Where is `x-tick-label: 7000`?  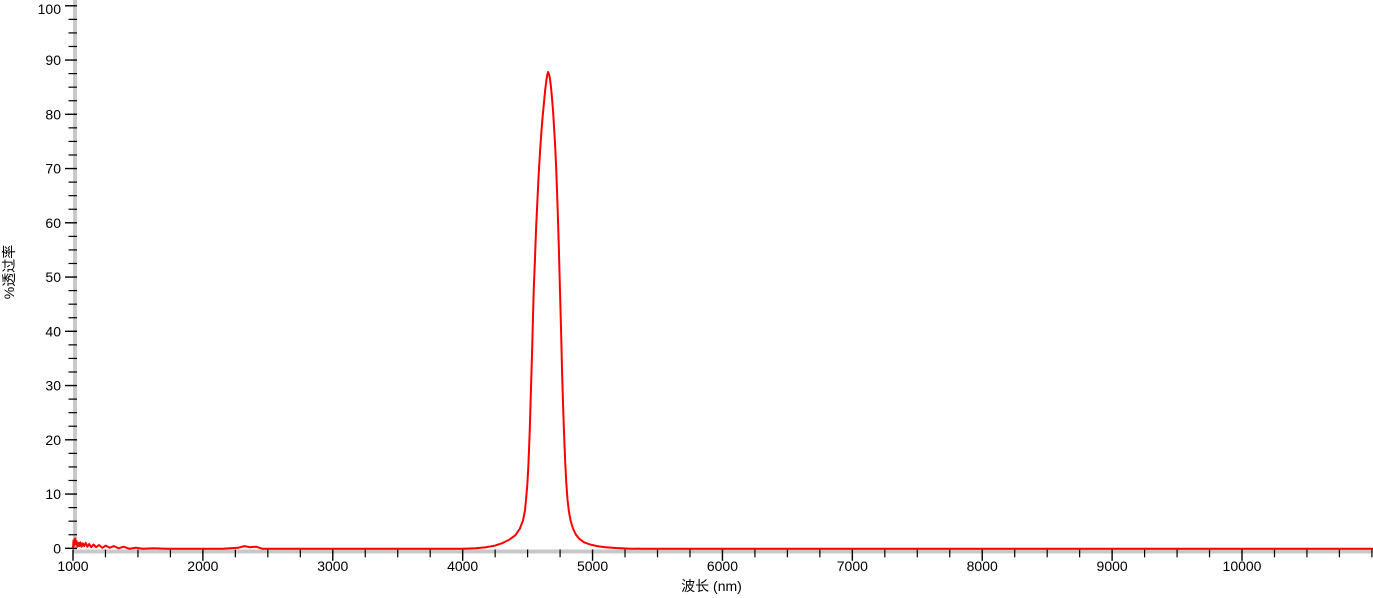 x-tick-label: 7000 is located at coordinates (852, 566).